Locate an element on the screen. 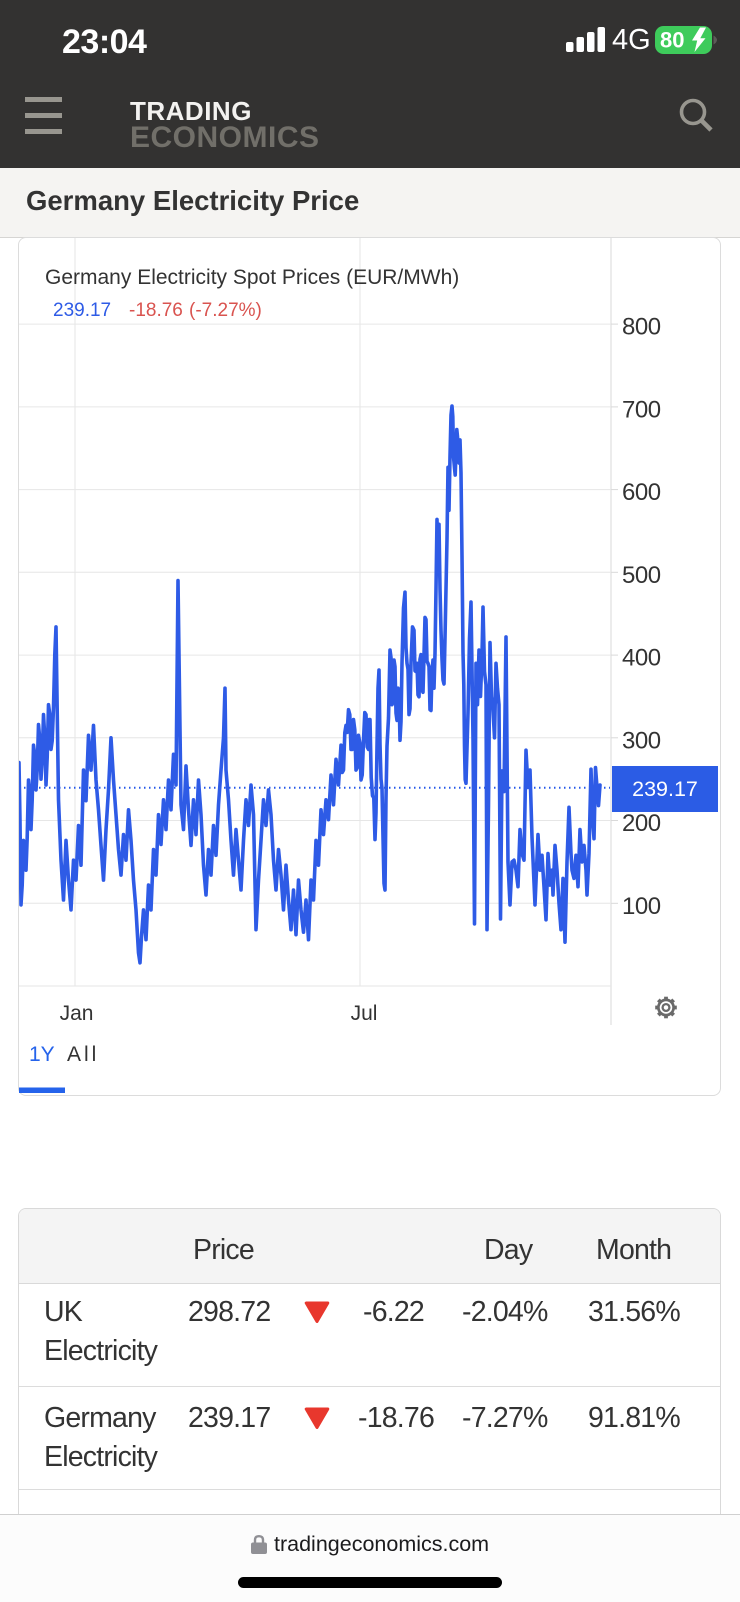 The image size is (740, 1602). svg-text: 600 is located at coordinates (641, 492).